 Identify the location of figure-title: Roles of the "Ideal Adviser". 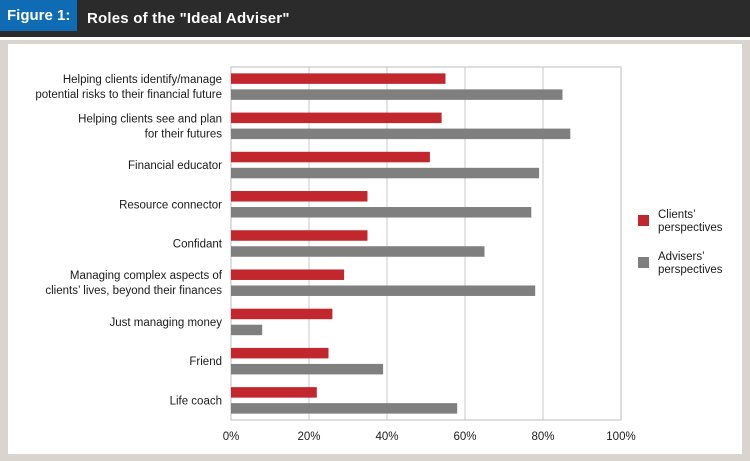
(188, 18).